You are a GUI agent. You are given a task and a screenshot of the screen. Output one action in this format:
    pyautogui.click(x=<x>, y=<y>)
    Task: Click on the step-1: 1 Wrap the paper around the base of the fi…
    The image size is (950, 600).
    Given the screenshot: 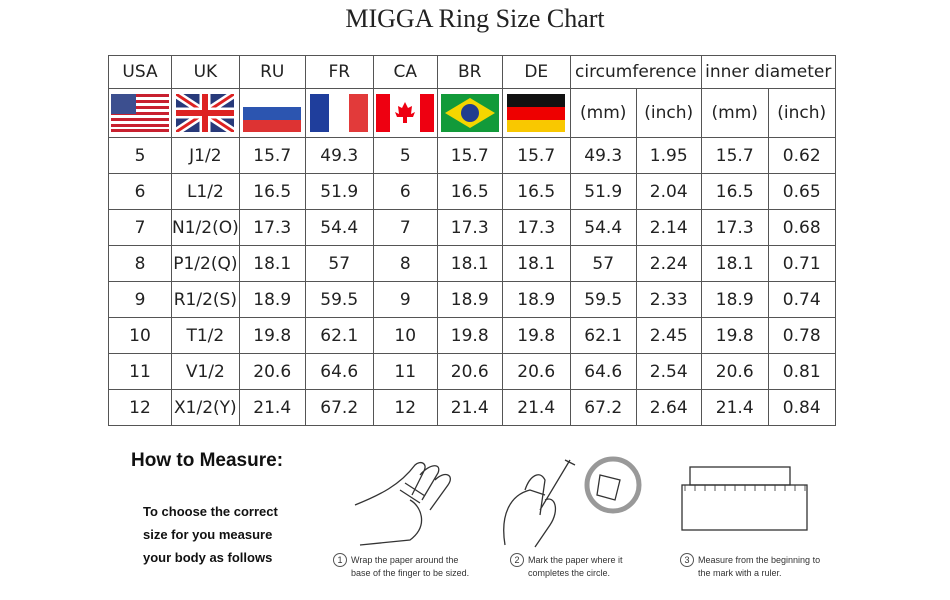 What is the action you would take?
    pyautogui.click(x=401, y=566)
    